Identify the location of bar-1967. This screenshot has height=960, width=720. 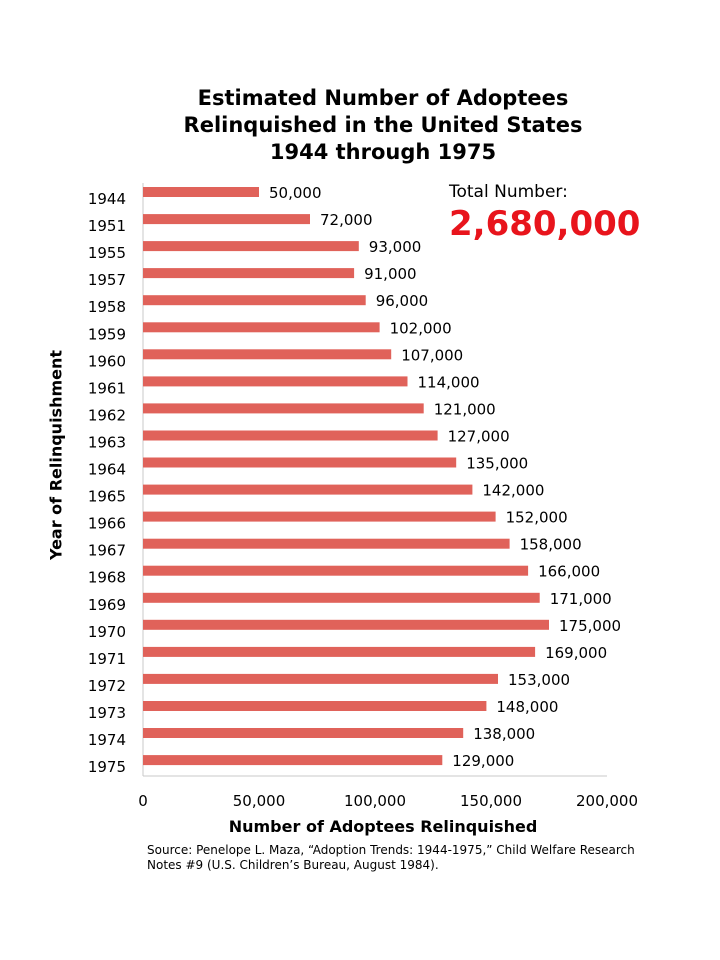
(326, 543).